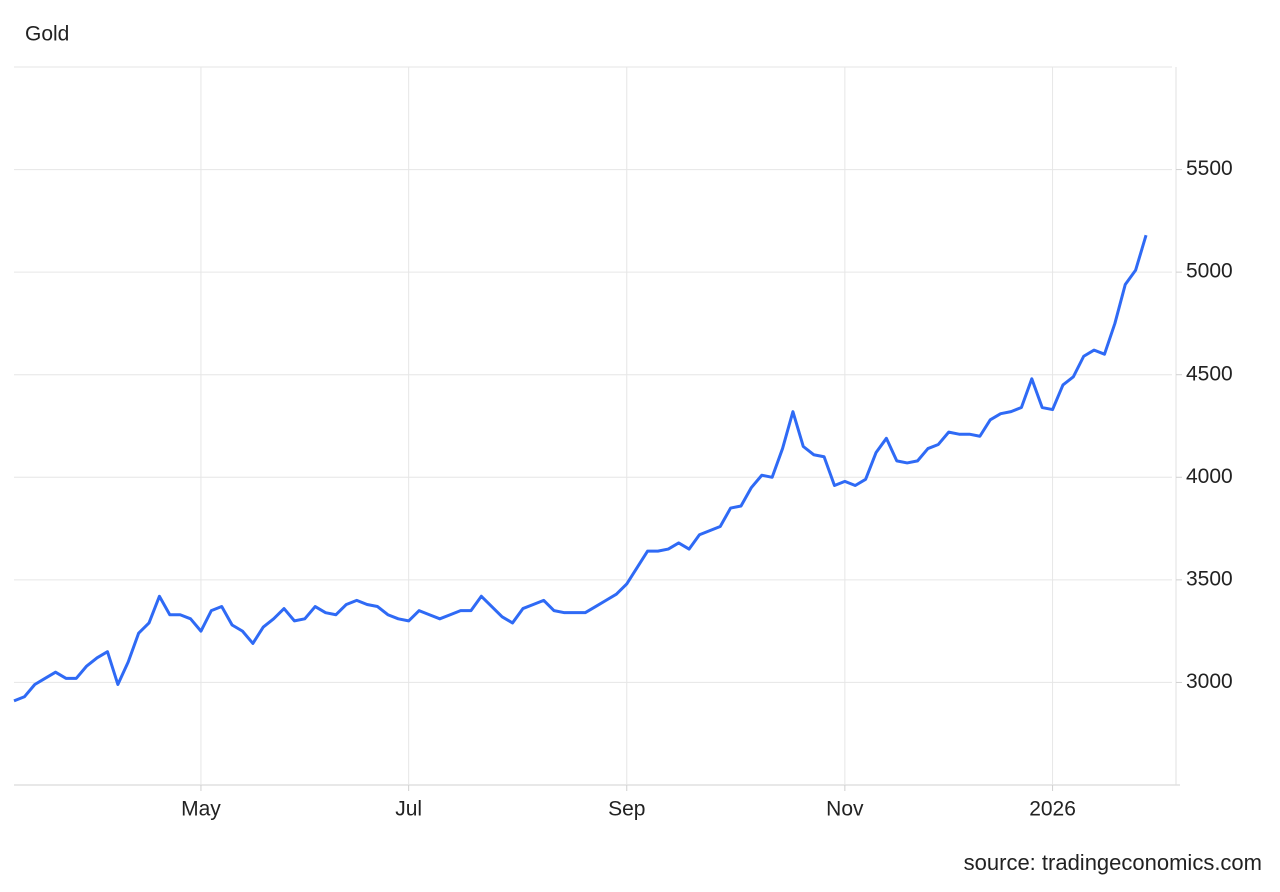 This screenshot has height=892, width=1280. I want to click on y-tick-label: 5000, so click(1209, 271).